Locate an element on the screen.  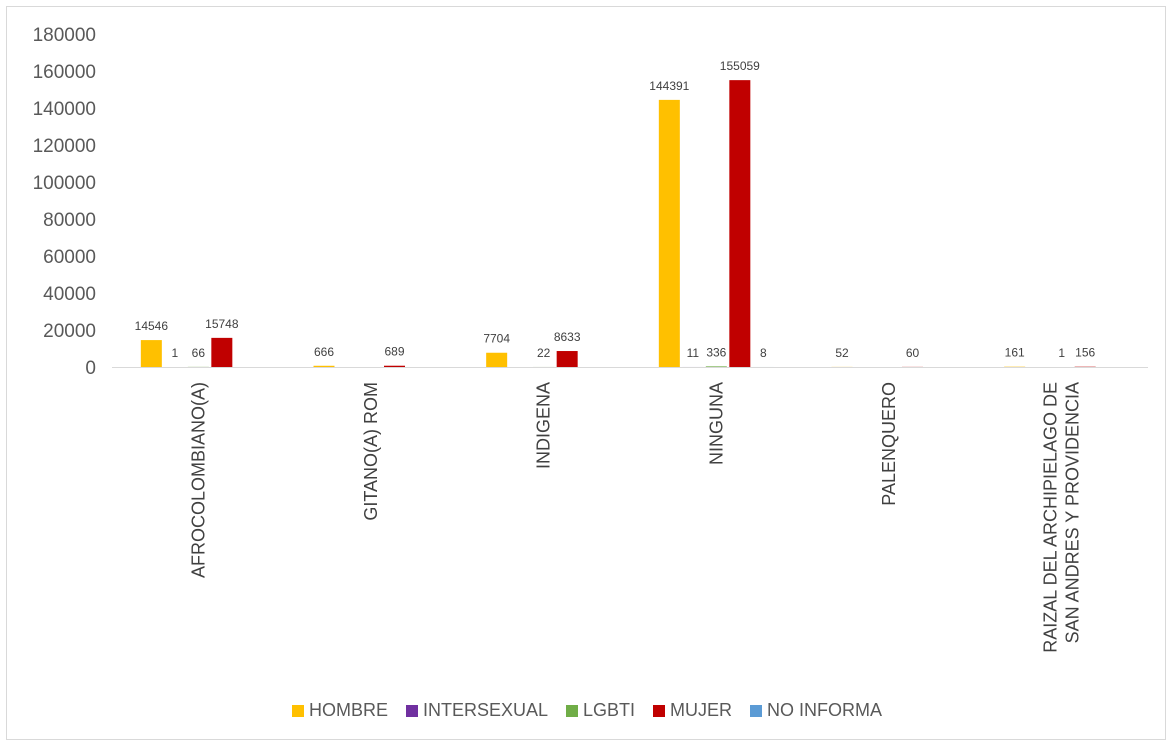
x-tick-label-line: NINGUNA is located at coordinates (716, 423).